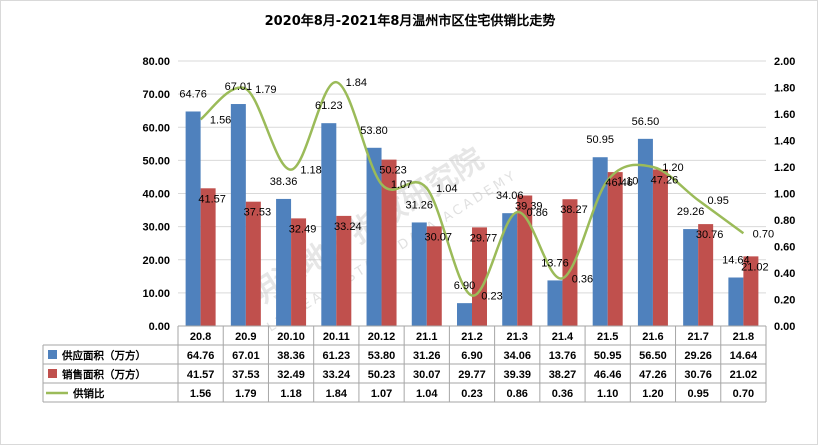 The image size is (818, 446). Describe the element at coordinates (310, 171) in the screenshot. I see `ratio-value-label: 1.18` at that location.